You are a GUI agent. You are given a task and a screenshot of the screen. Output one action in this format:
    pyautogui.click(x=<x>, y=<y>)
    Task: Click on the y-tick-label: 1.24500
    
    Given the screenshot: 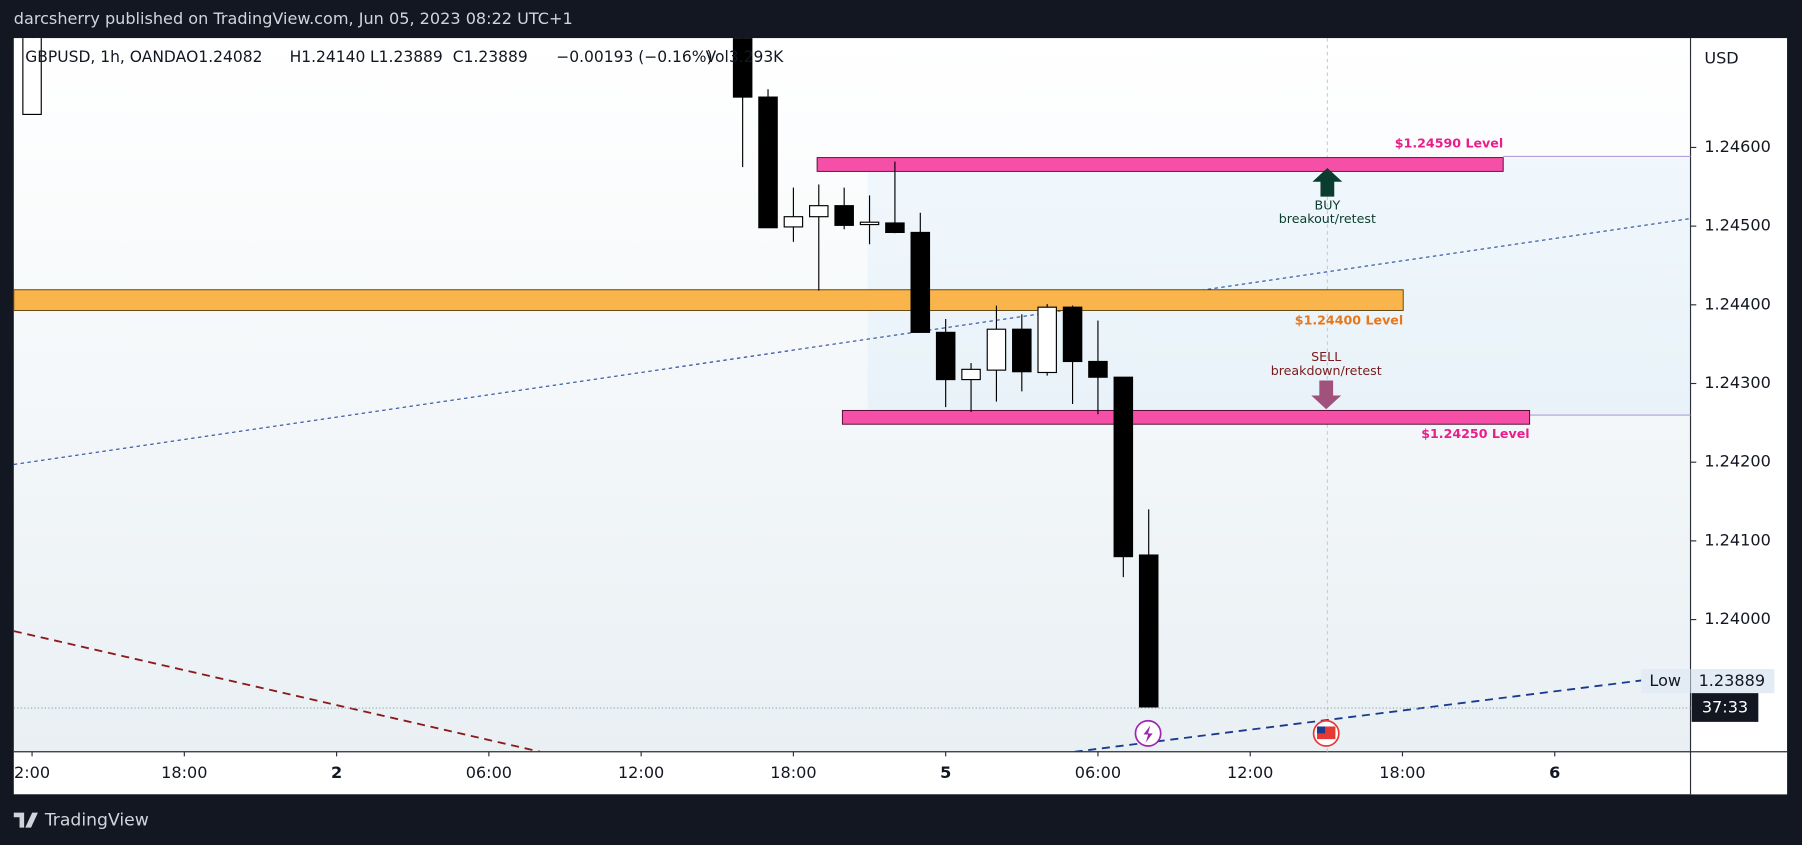 What is the action you would take?
    pyautogui.click(x=1737, y=225)
    